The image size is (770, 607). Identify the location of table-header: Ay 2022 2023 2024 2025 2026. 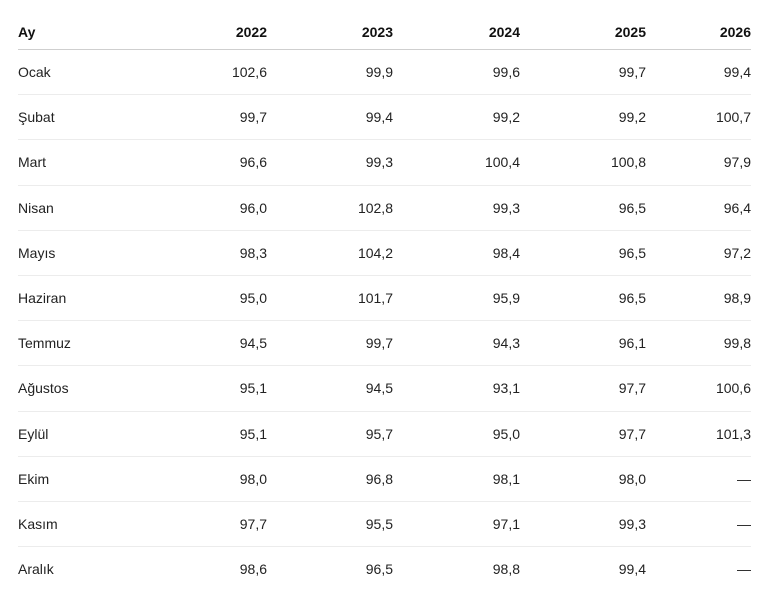
(384, 32).